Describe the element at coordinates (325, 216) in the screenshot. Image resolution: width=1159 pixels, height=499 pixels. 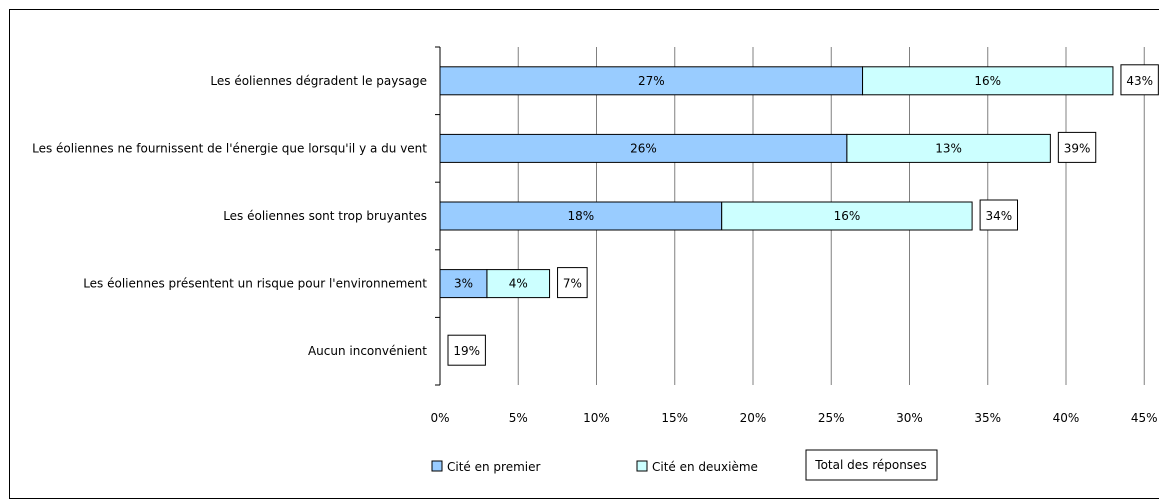
I see `category-label: Les éoliennes sont trop bruyantes` at that location.